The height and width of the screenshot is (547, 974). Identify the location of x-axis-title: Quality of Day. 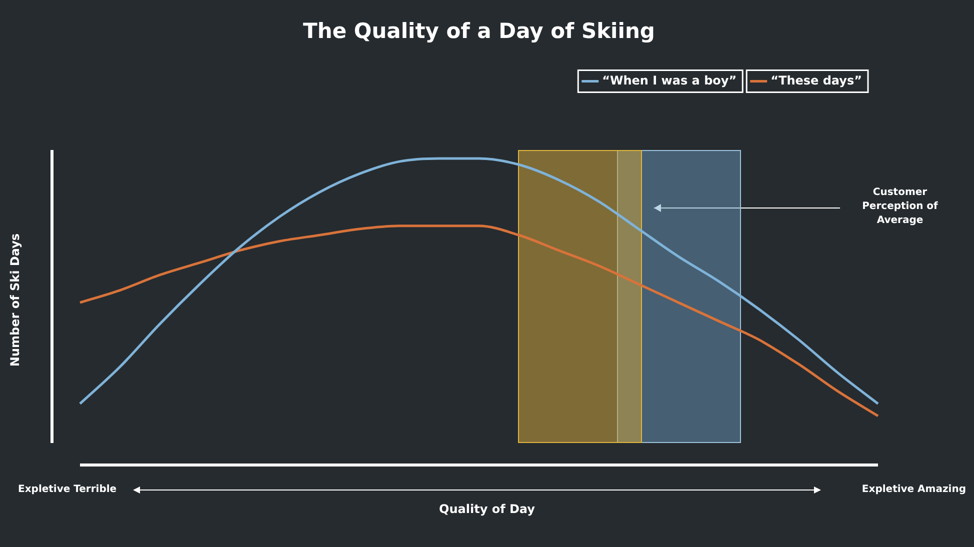
(487, 509).